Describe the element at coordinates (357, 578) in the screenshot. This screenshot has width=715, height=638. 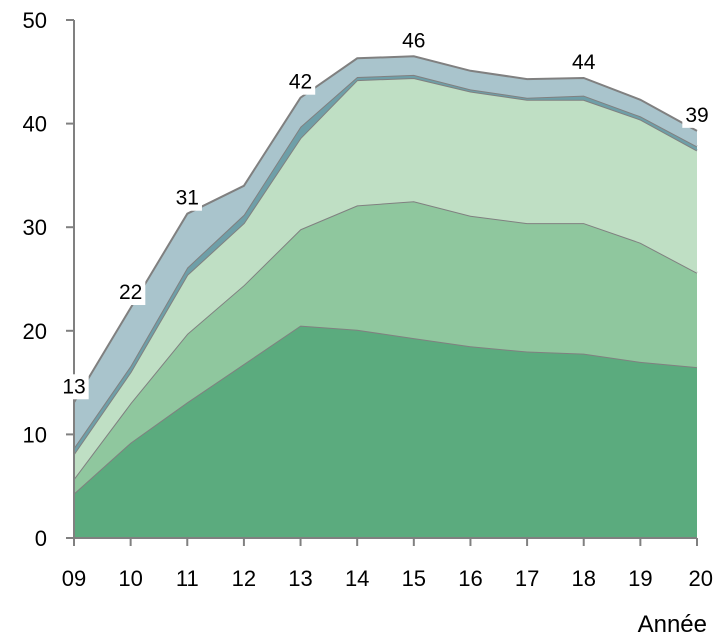
I see `x-tick-label: 14` at that location.